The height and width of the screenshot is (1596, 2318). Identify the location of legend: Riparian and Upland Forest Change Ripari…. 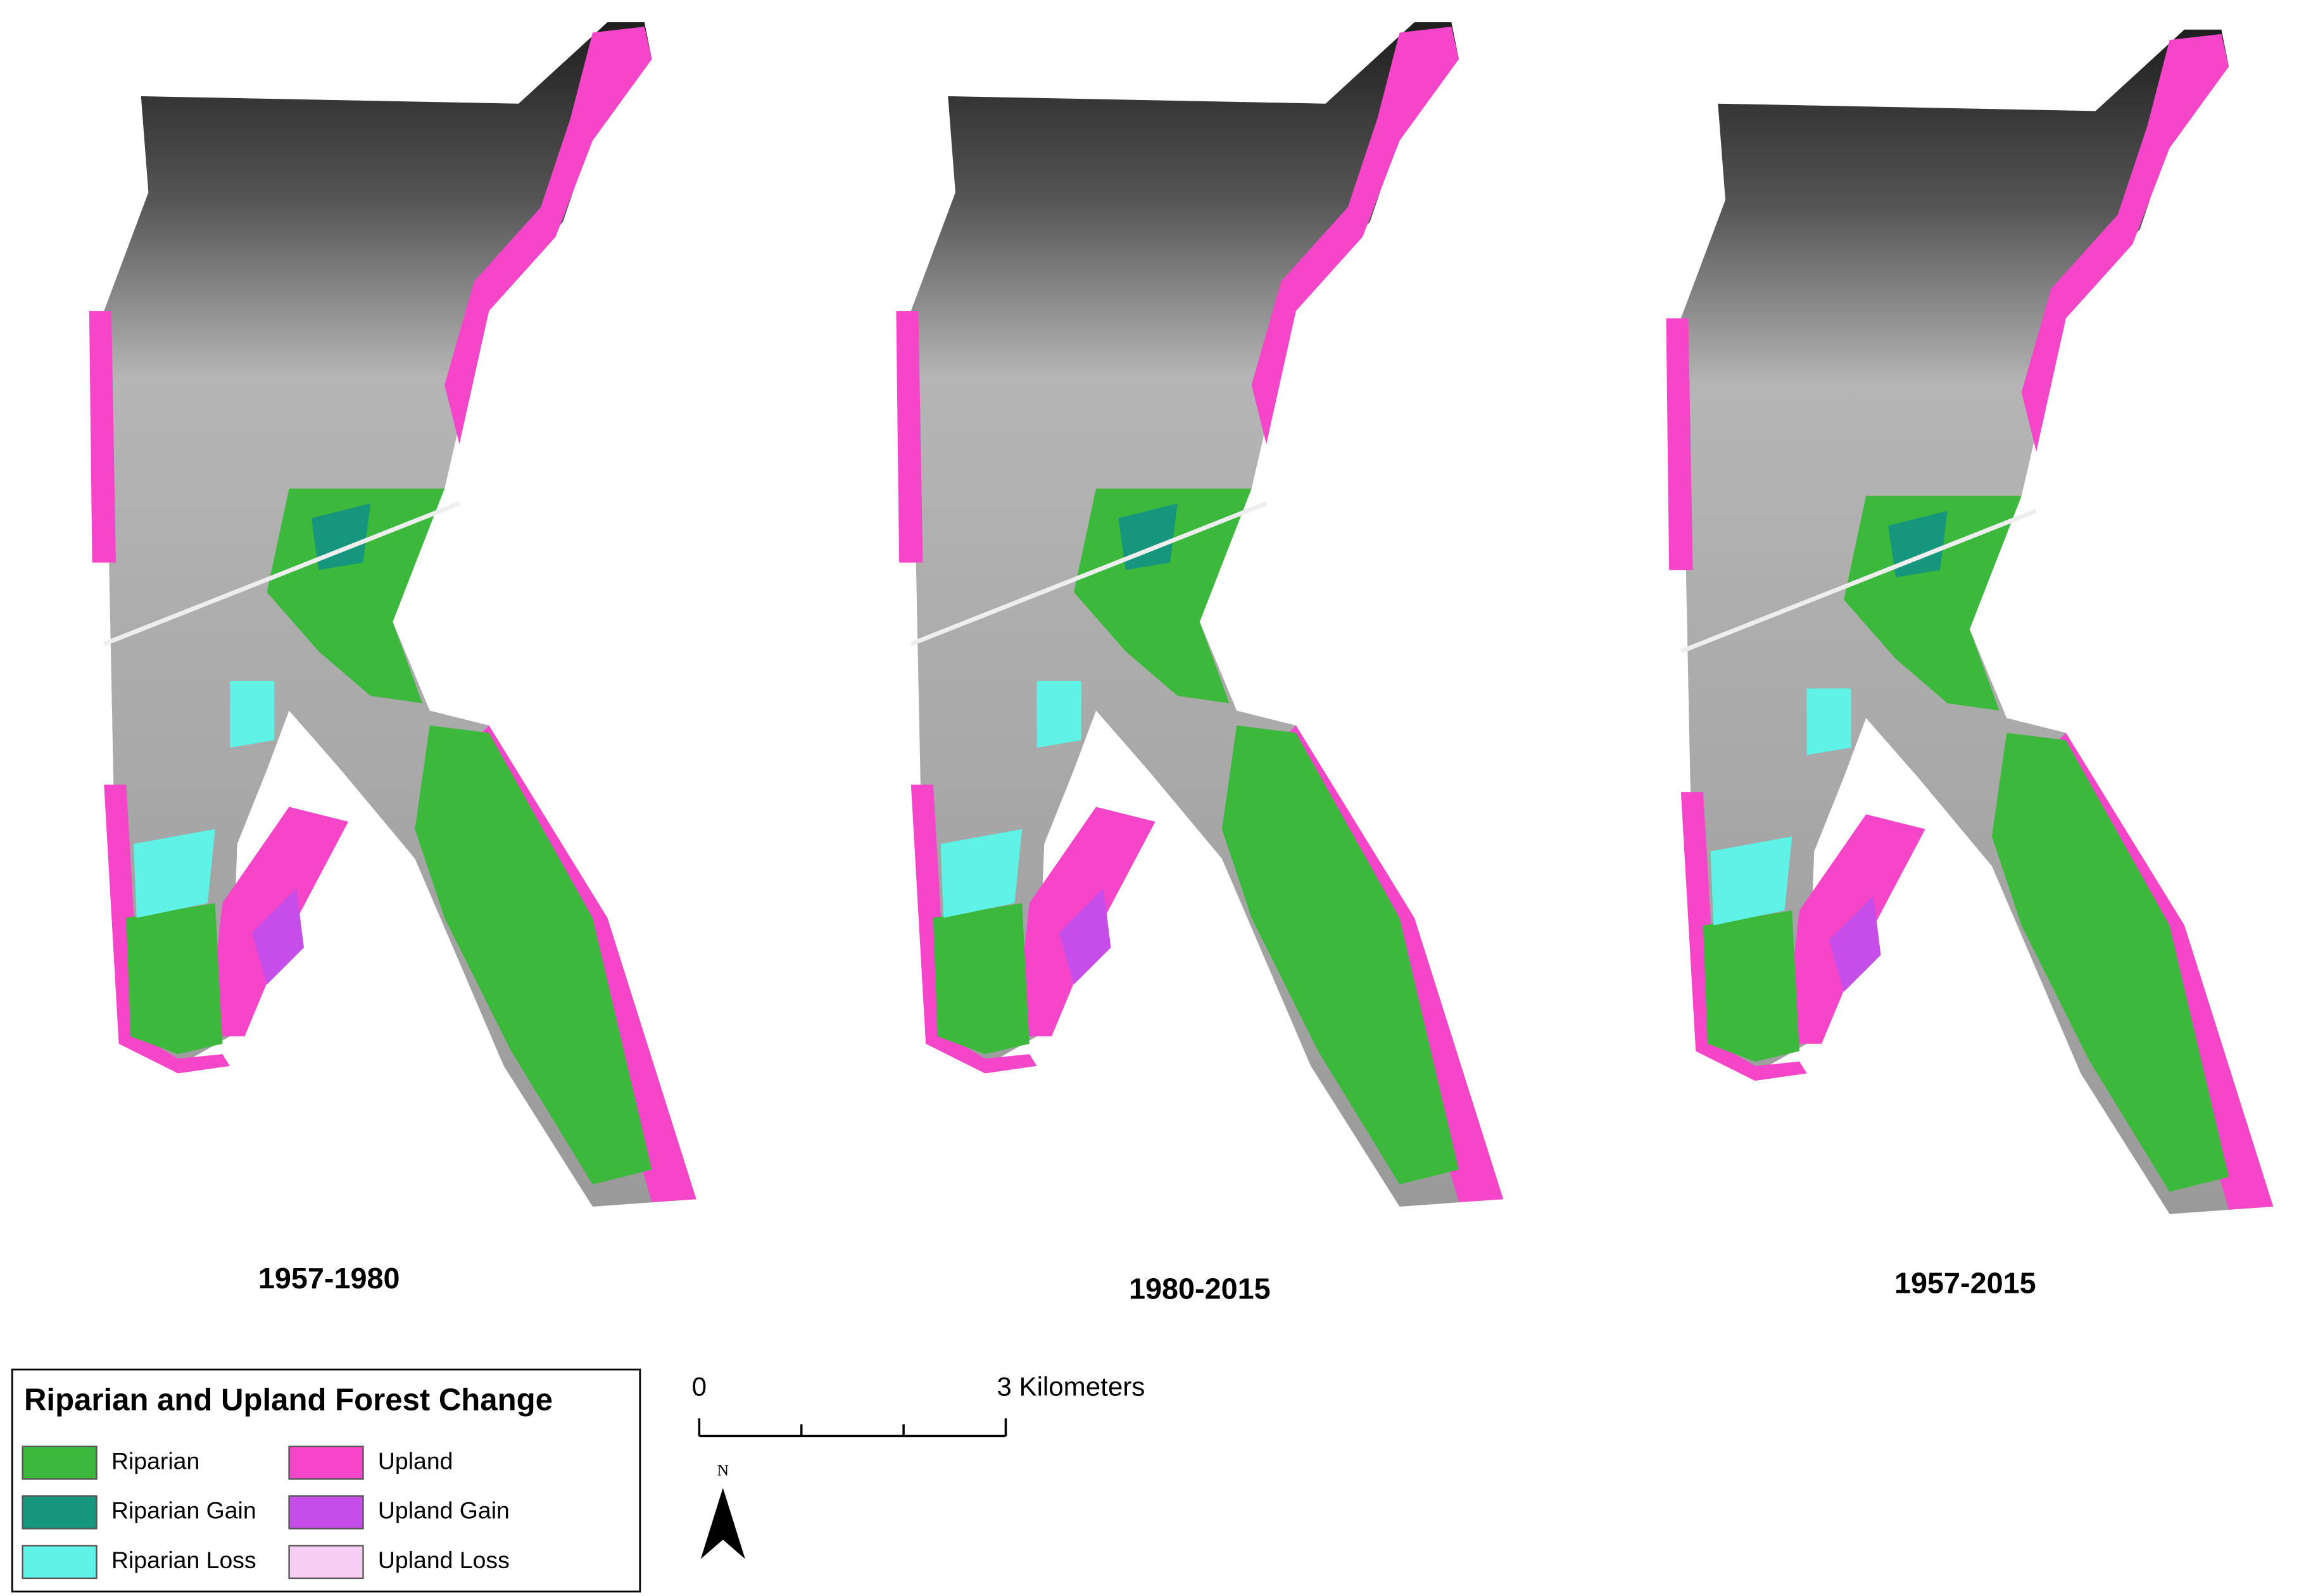
(326, 1480).